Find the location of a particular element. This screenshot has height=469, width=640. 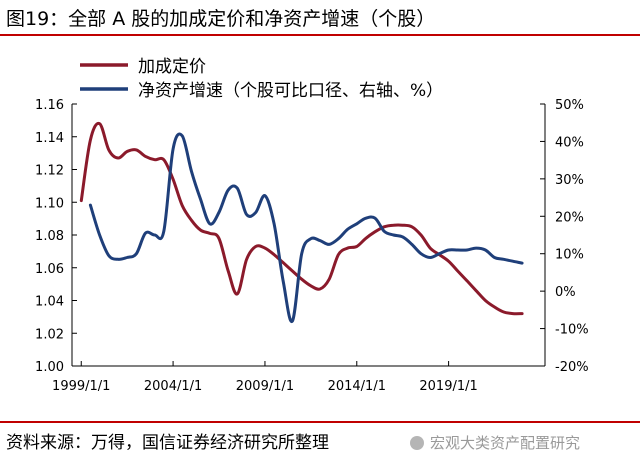

right-tick-label: 0% is located at coordinates (565, 292).